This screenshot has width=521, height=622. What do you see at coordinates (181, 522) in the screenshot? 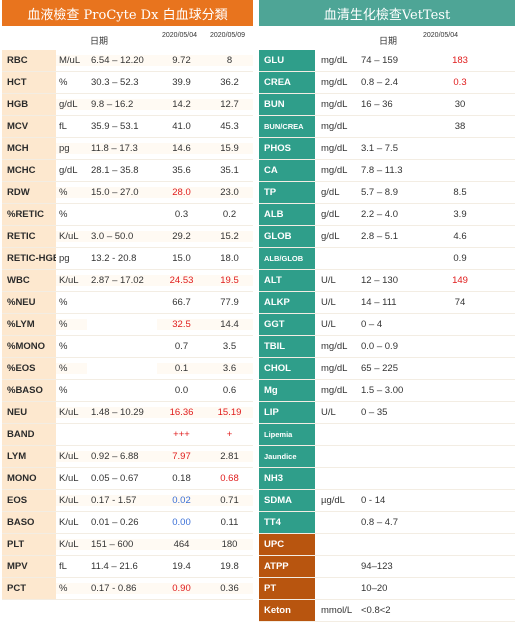
I see `cbc-v1-cell: 0.00` at bounding box center [181, 522].